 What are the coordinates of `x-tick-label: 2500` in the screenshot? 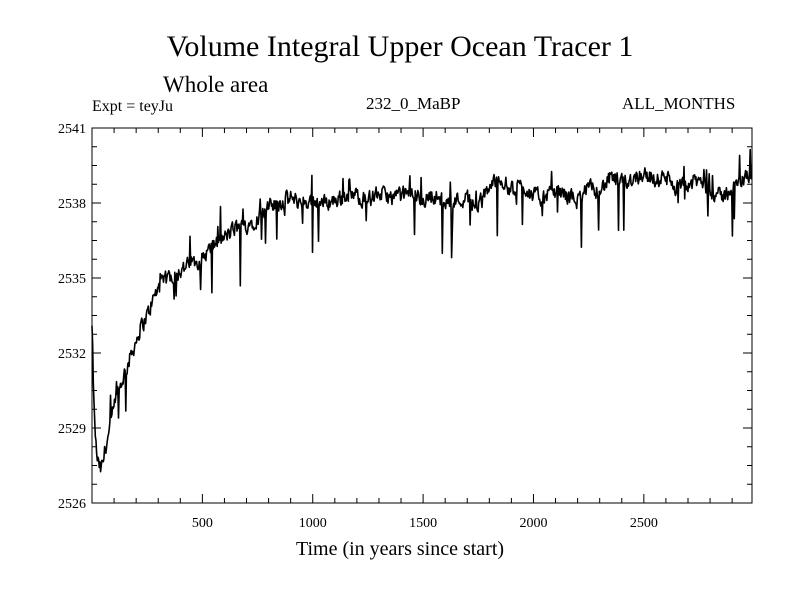 It's located at (644, 523).